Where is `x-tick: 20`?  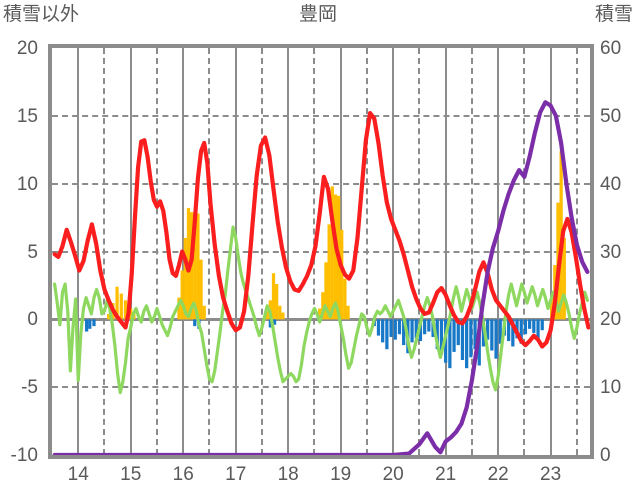
x-tick: 20 is located at coordinates (393, 474).